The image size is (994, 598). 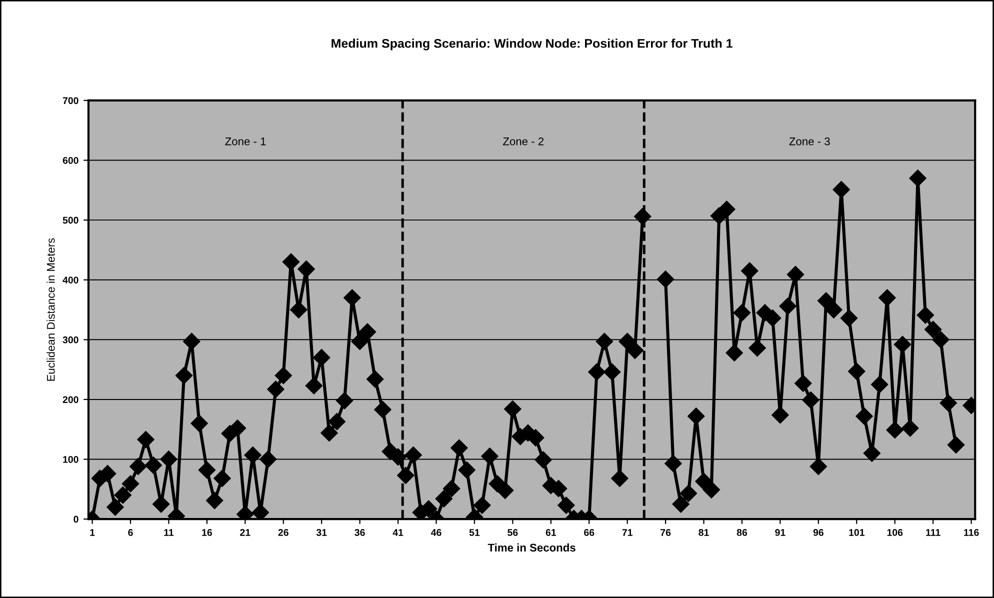 I want to click on y-tick-label: 0, so click(x=76, y=519).